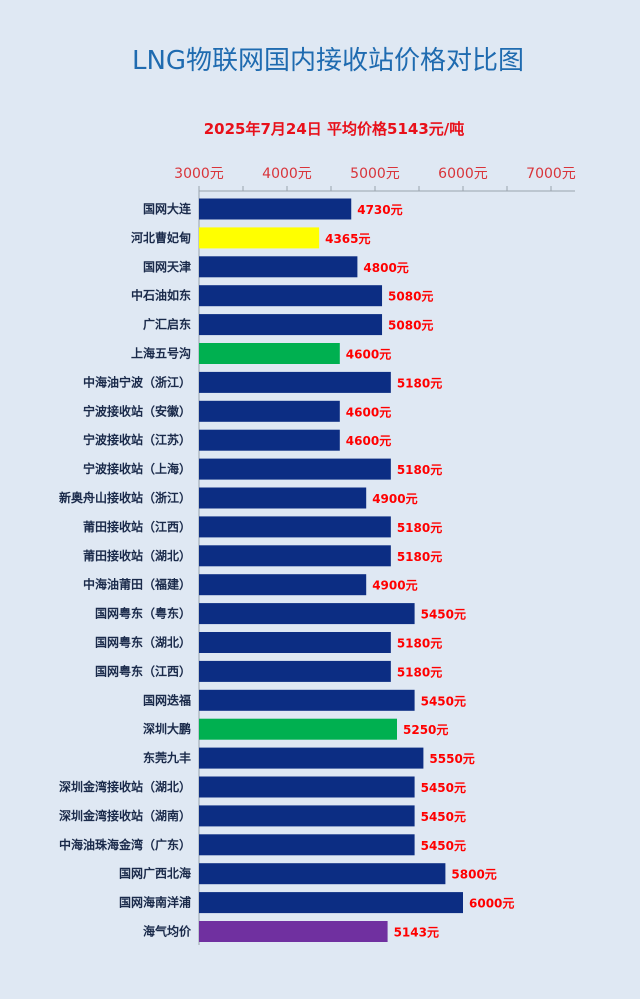  I want to click on value-label: 4365元, so click(347, 239).